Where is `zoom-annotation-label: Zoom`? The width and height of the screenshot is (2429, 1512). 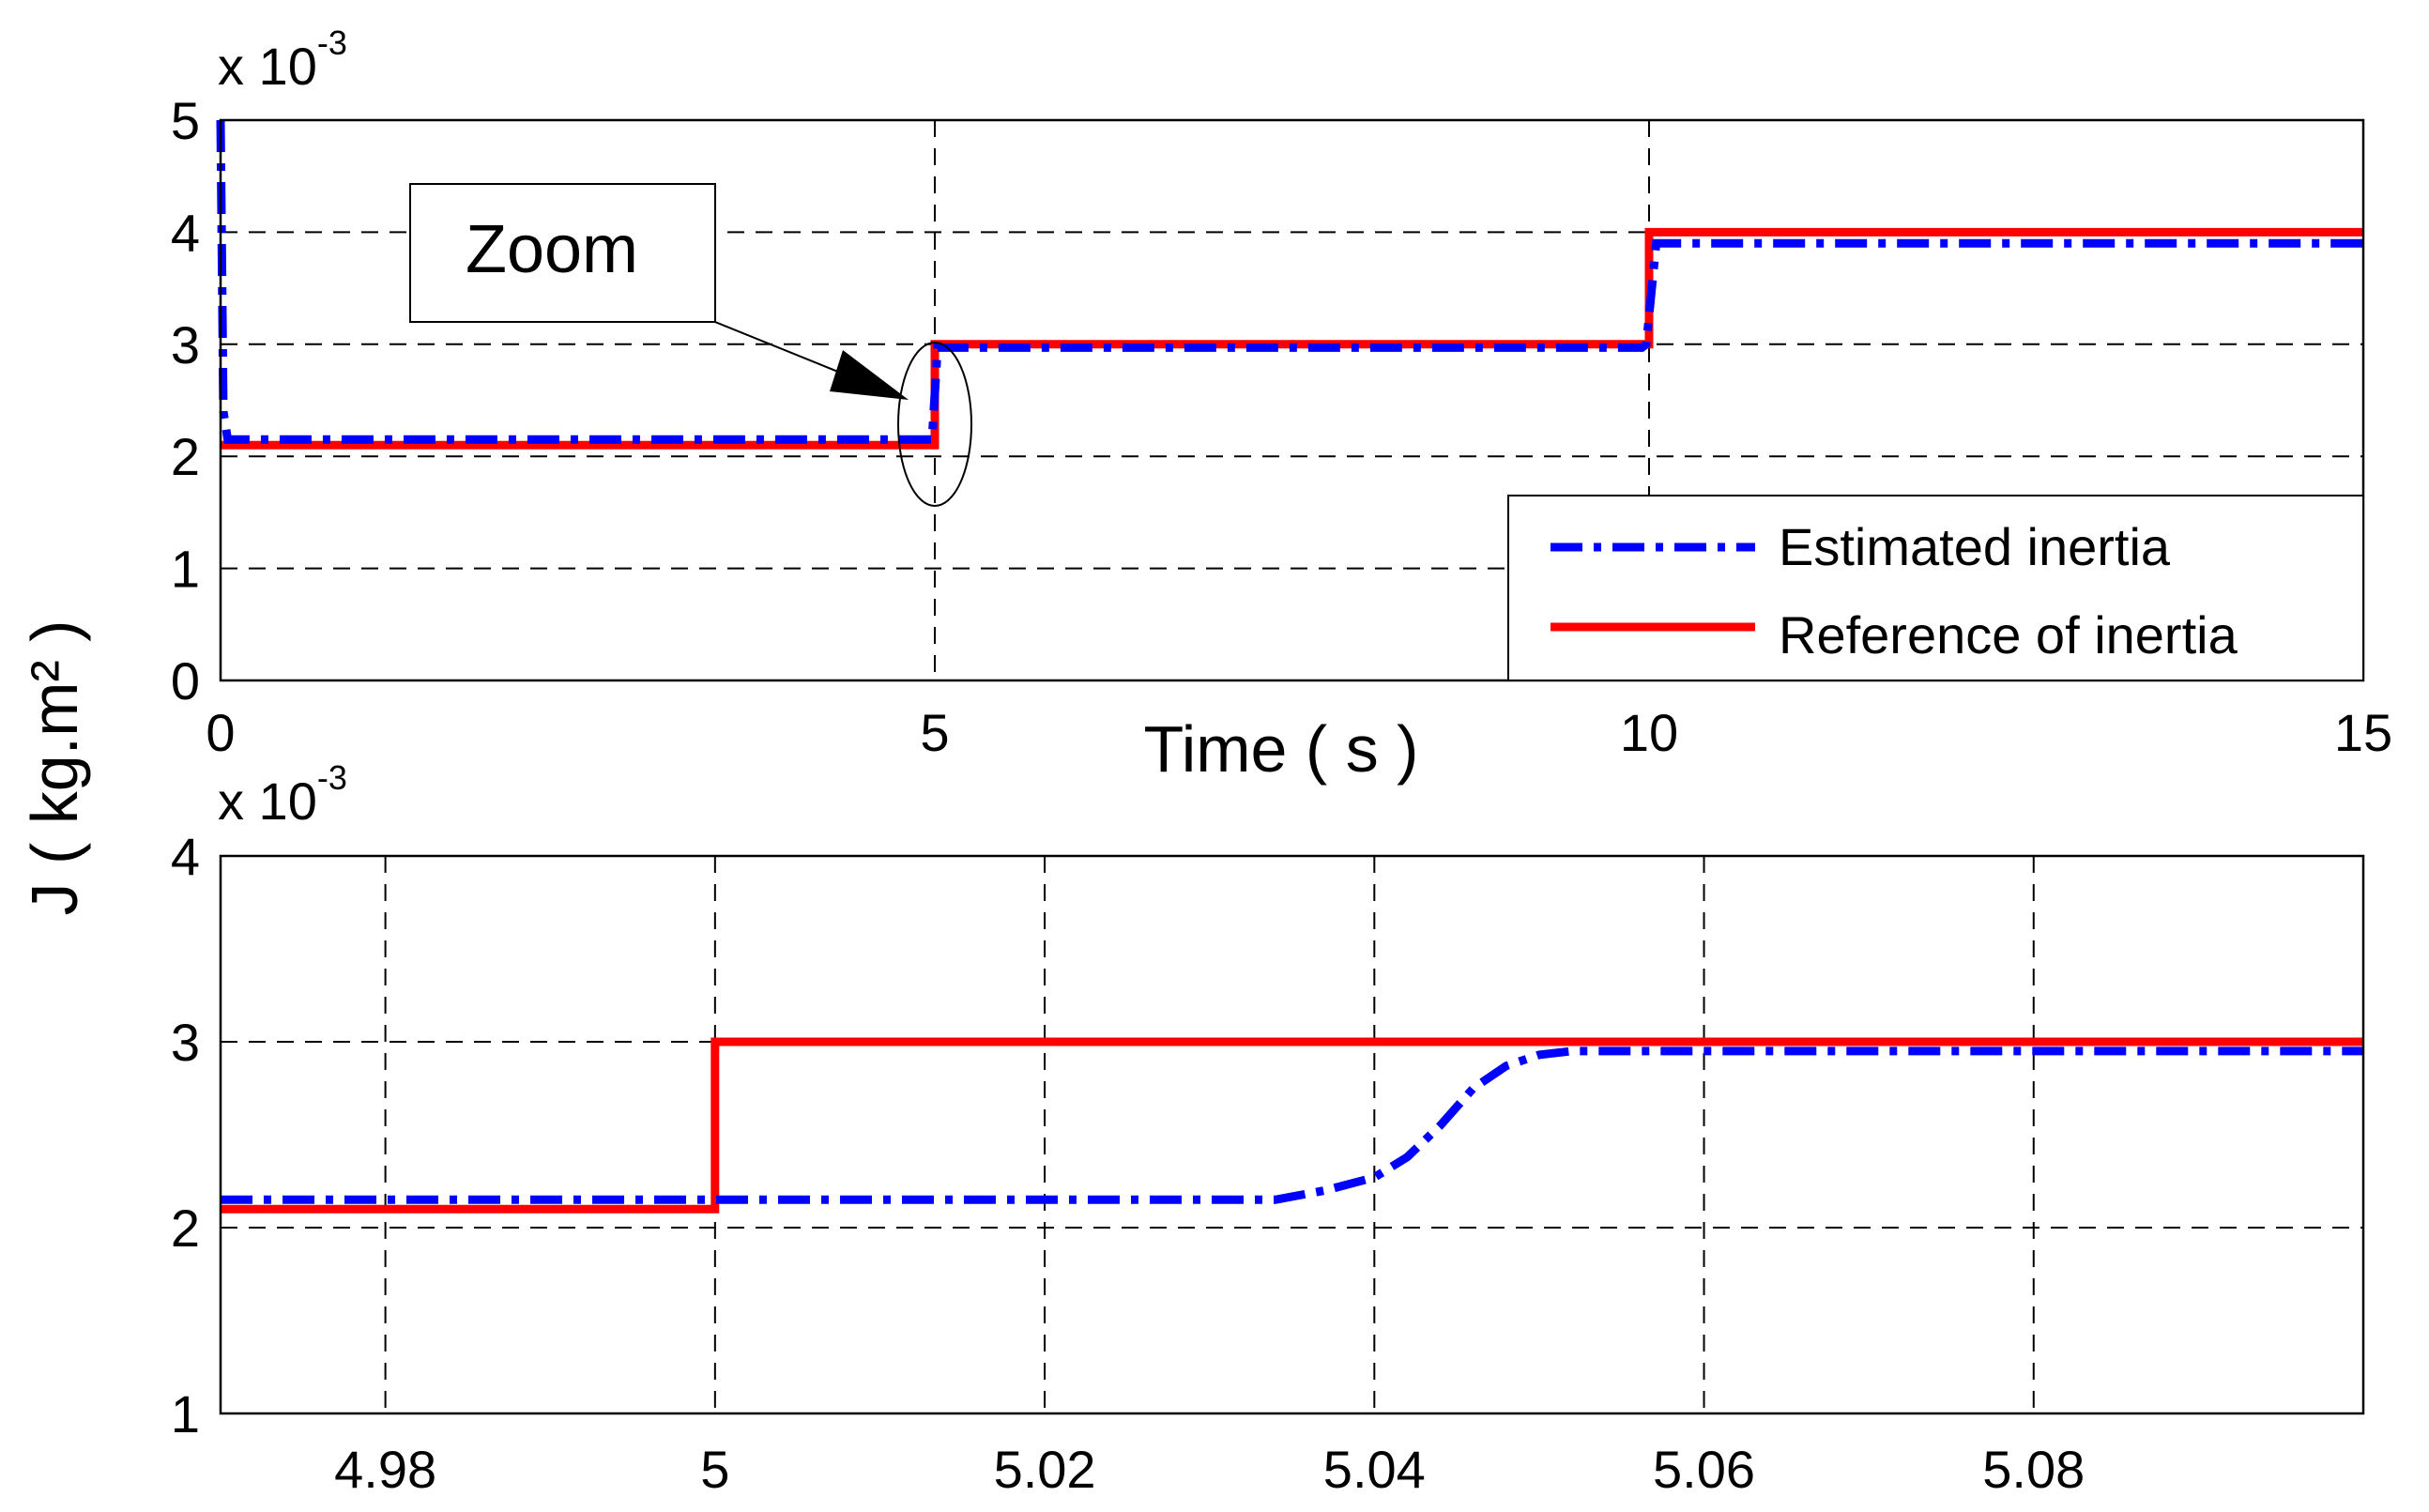
zoom-annotation-label: Zoom is located at coordinates (552, 249).